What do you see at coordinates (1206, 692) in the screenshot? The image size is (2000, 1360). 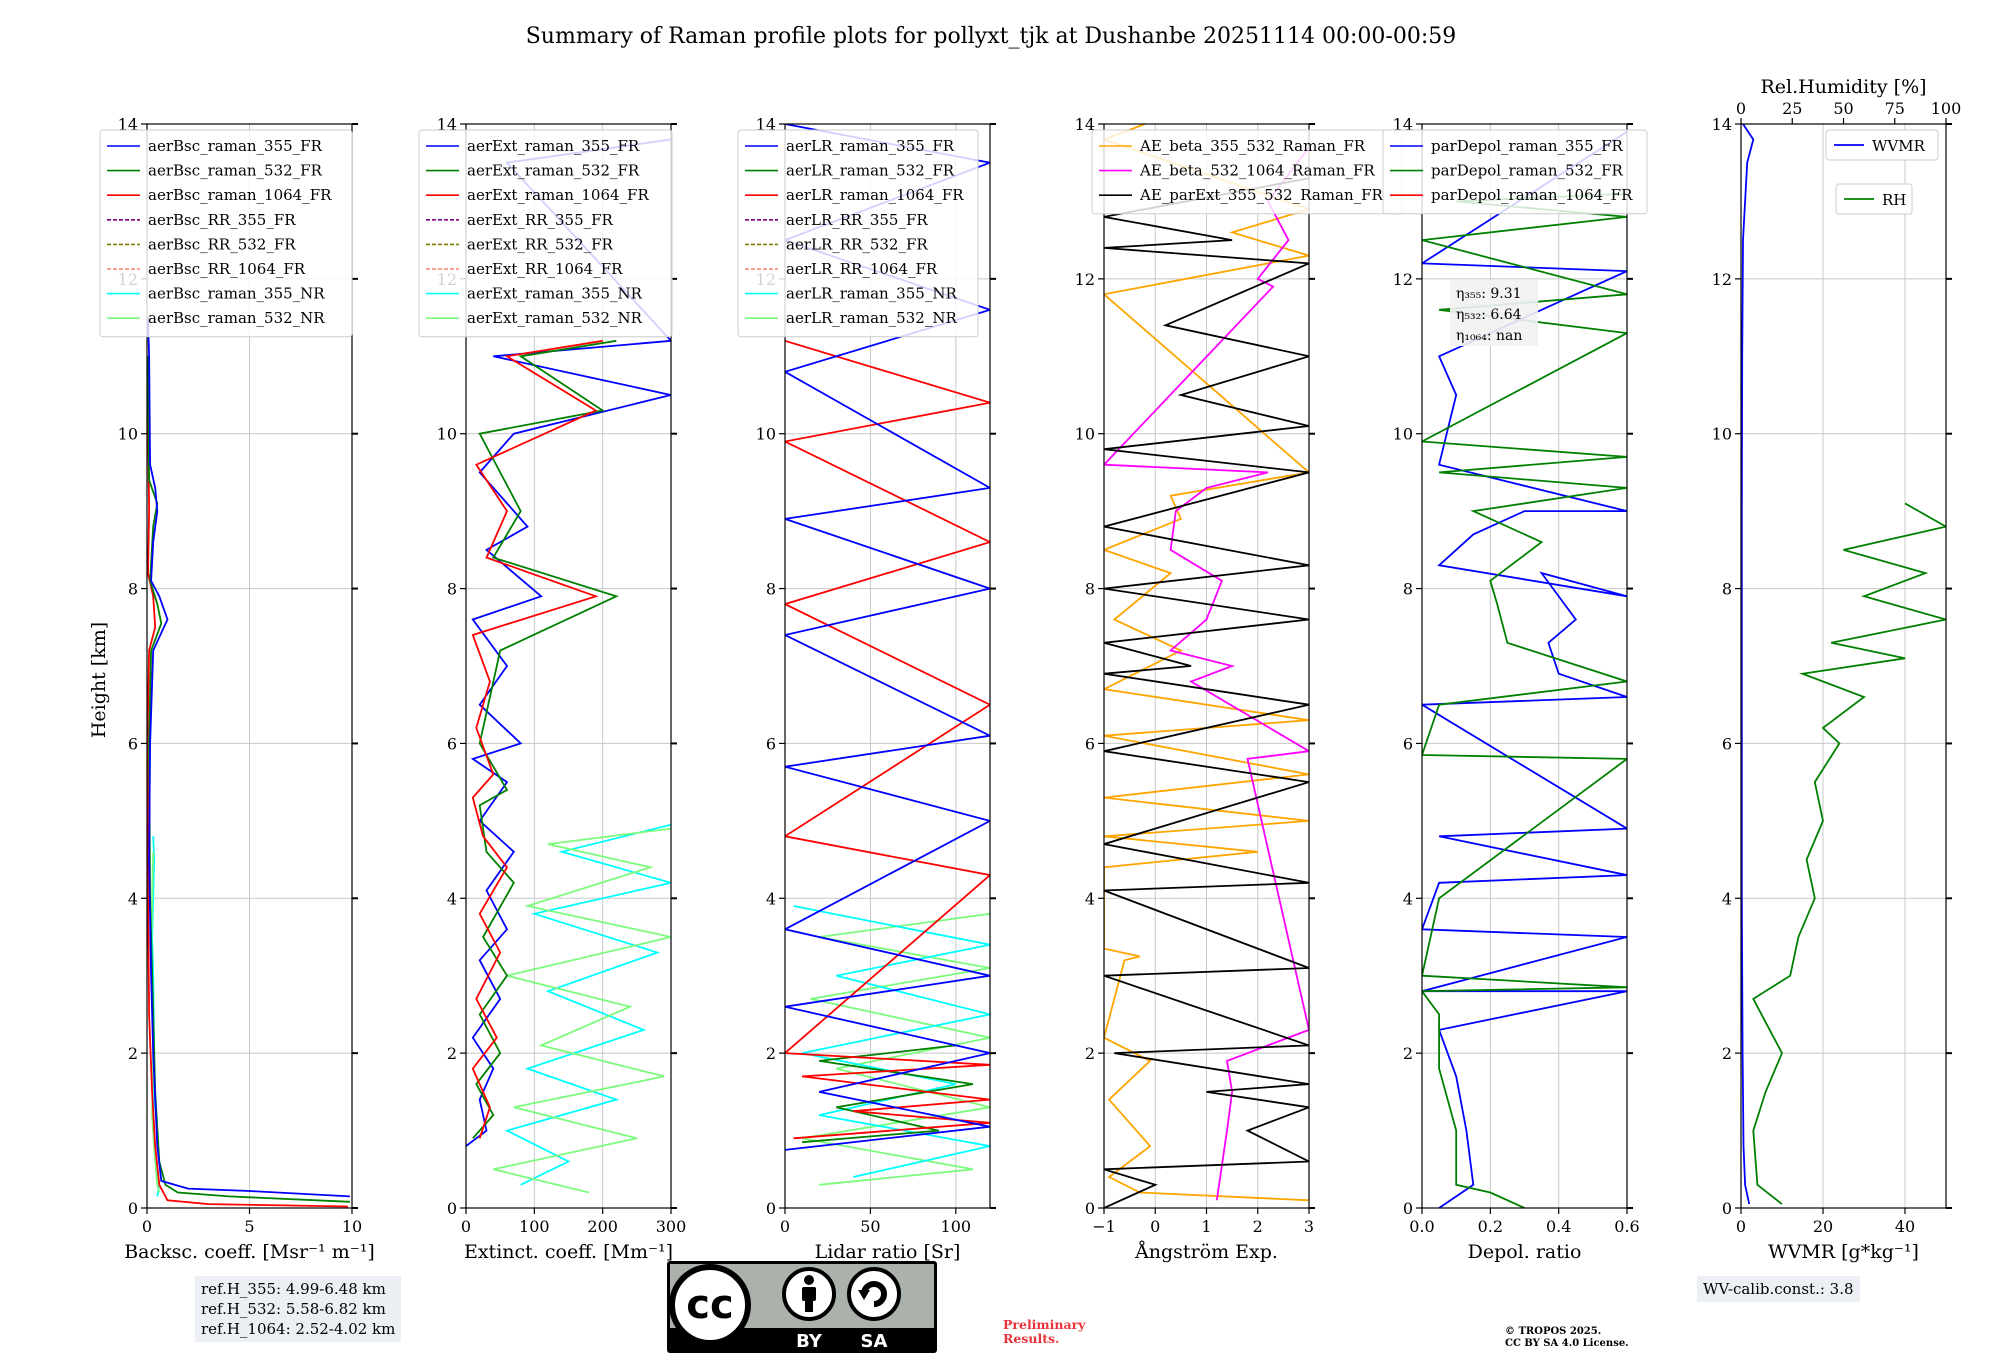 I see `series-line-black` at bounding box center [1206, 692].